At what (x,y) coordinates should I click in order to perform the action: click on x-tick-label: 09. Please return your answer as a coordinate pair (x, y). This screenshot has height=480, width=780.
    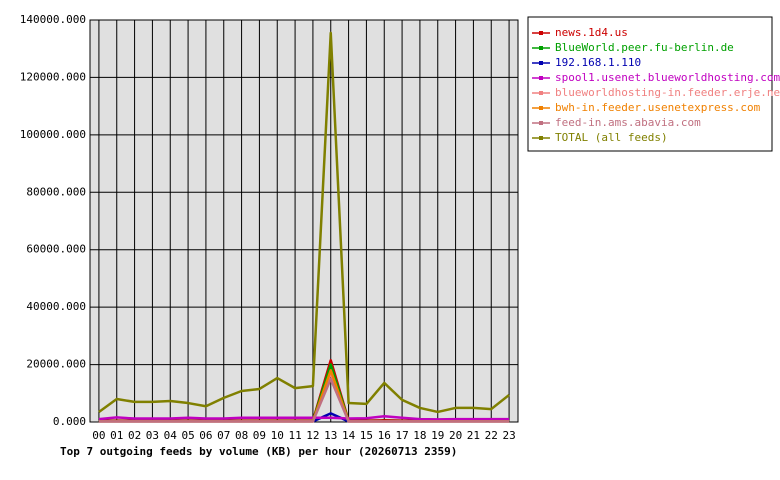
    Looking at the image, I should click on (259, 435).